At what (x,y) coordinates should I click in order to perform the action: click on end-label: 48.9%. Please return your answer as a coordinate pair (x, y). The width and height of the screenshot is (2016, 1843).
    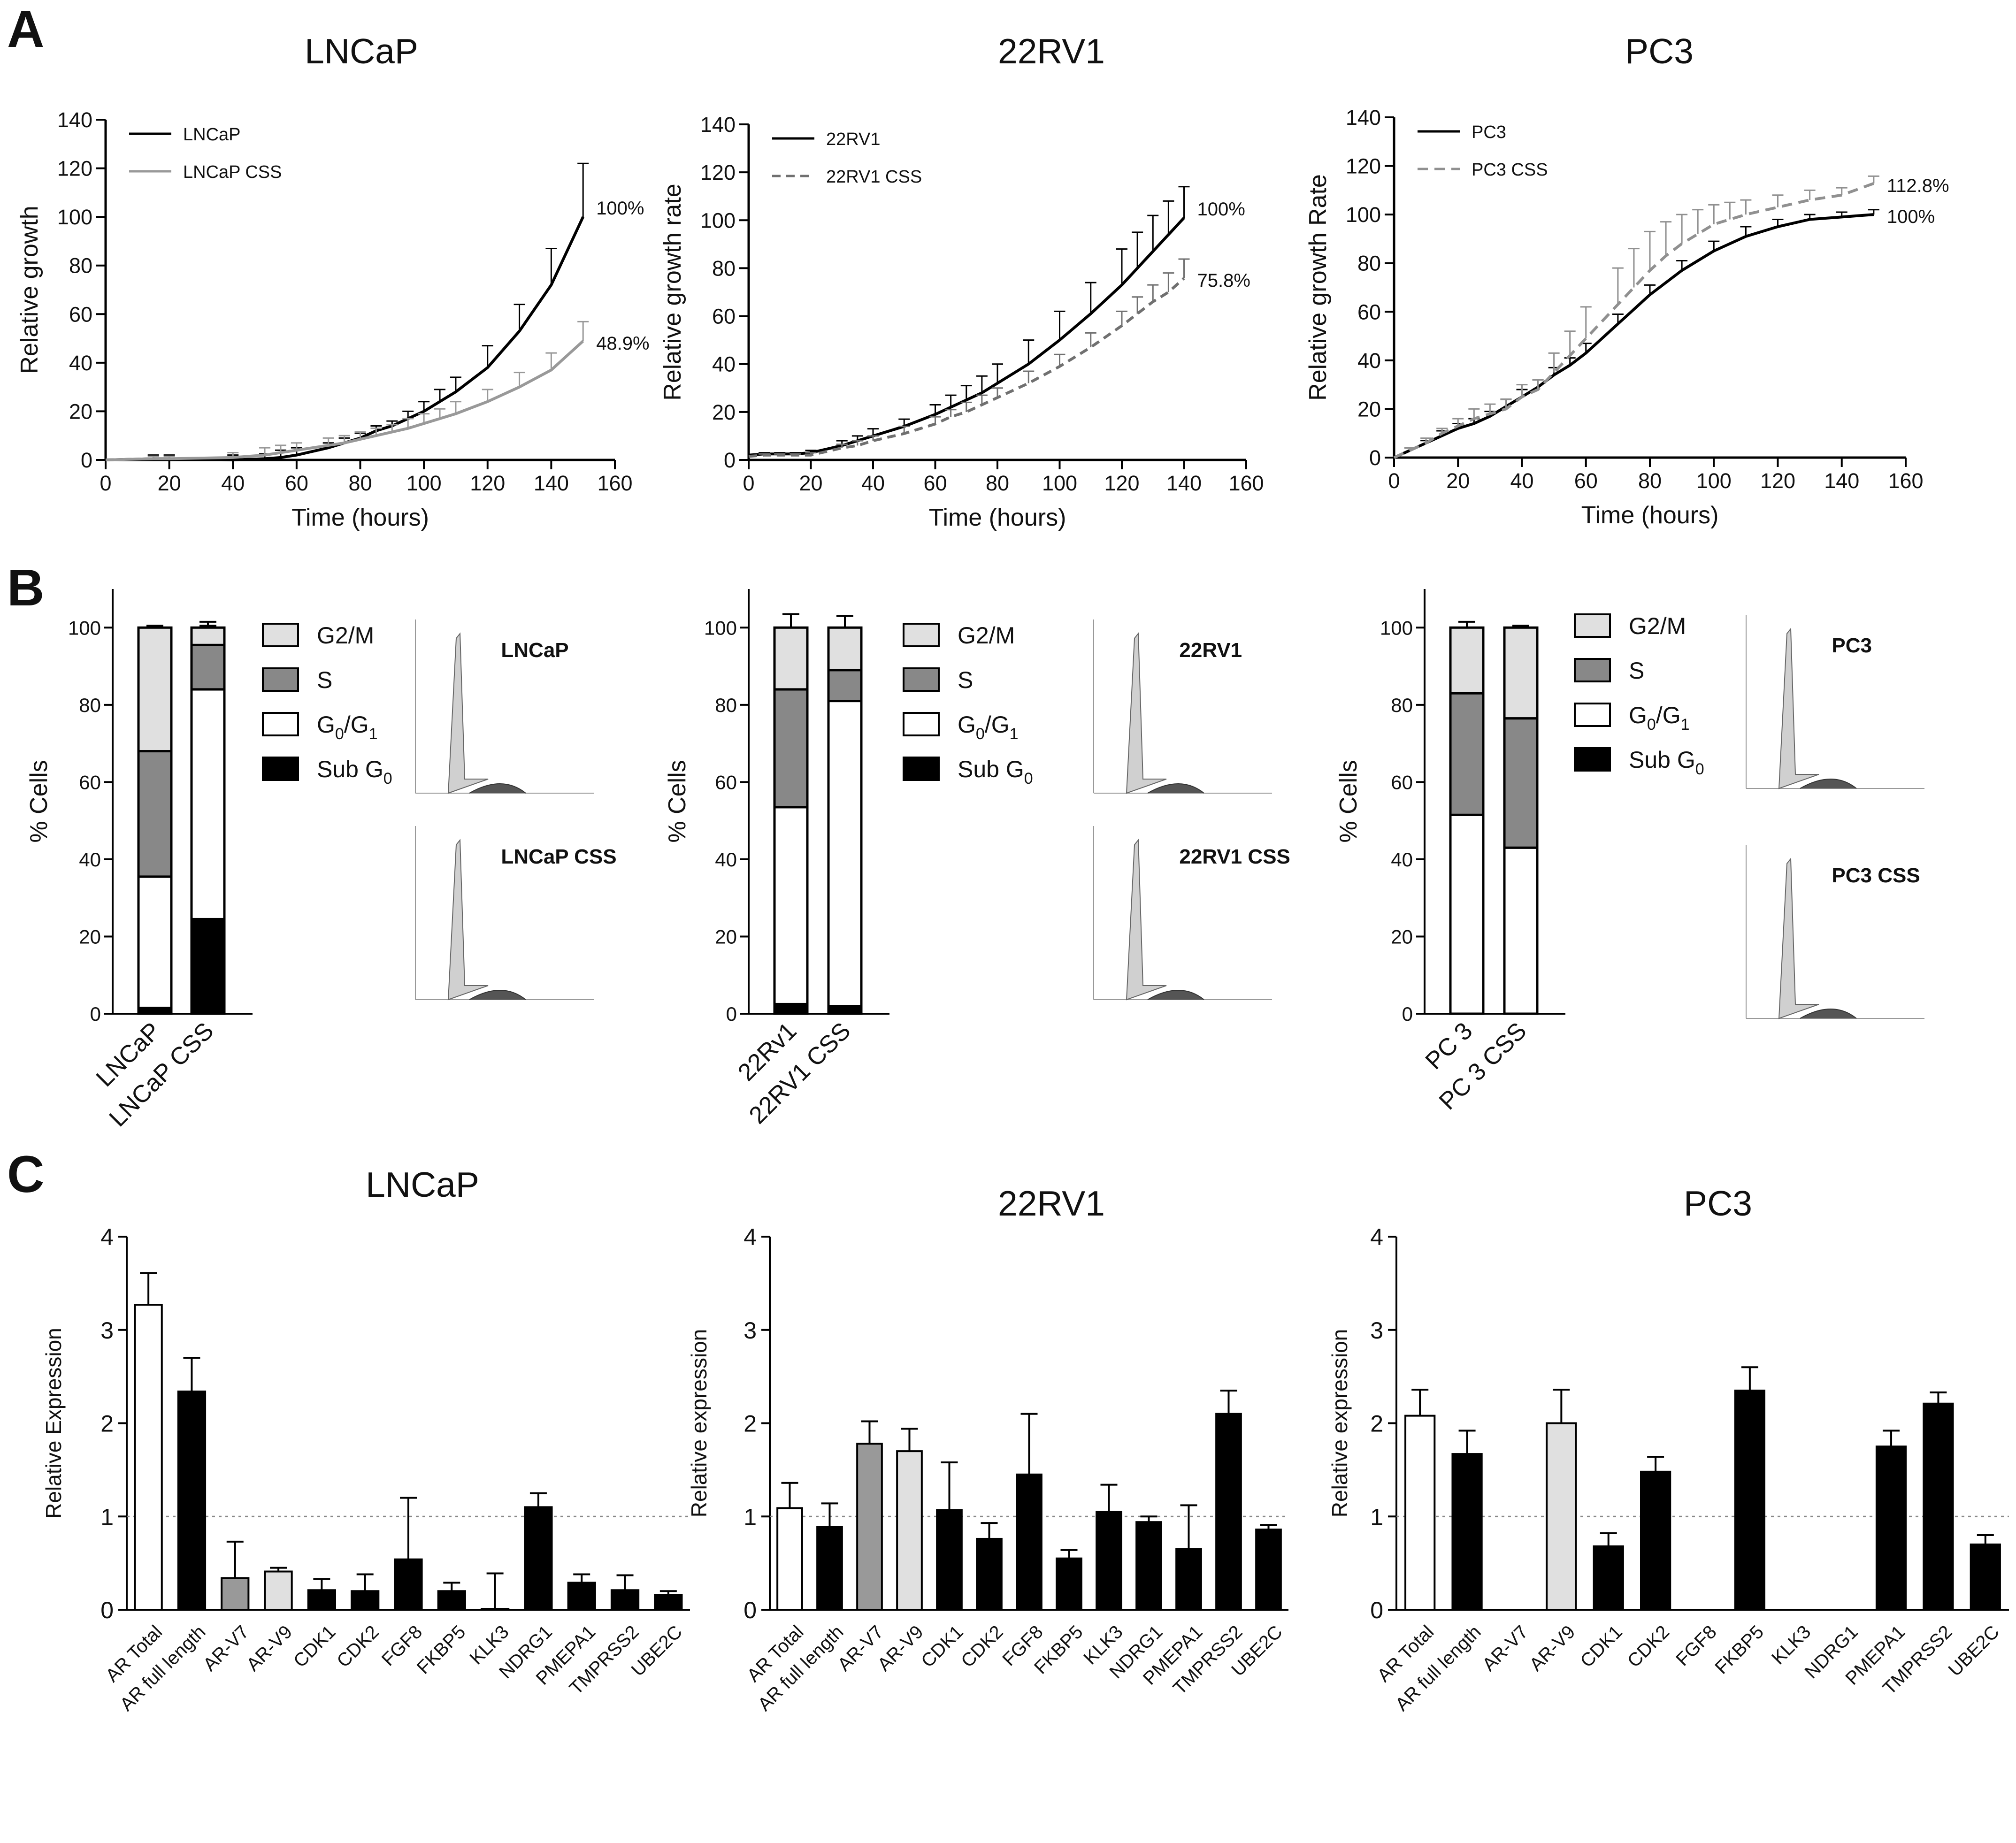
    Looking at the image, I should click on (623, 343).